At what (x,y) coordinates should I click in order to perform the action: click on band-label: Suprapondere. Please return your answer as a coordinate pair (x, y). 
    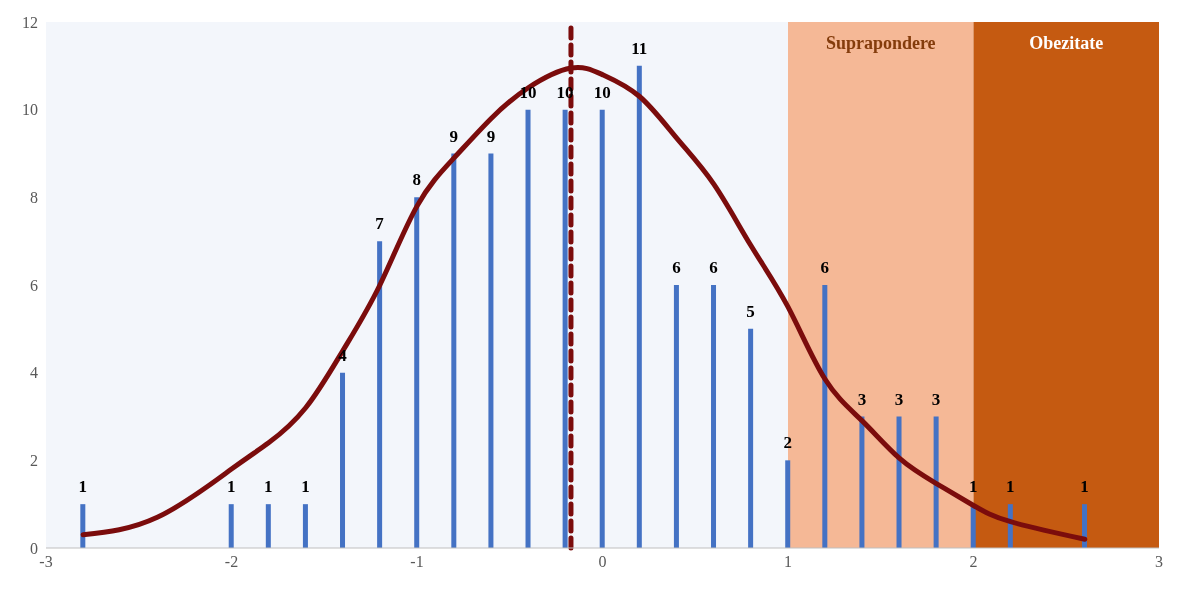
    Looking at the image, I should click on (880, 42).